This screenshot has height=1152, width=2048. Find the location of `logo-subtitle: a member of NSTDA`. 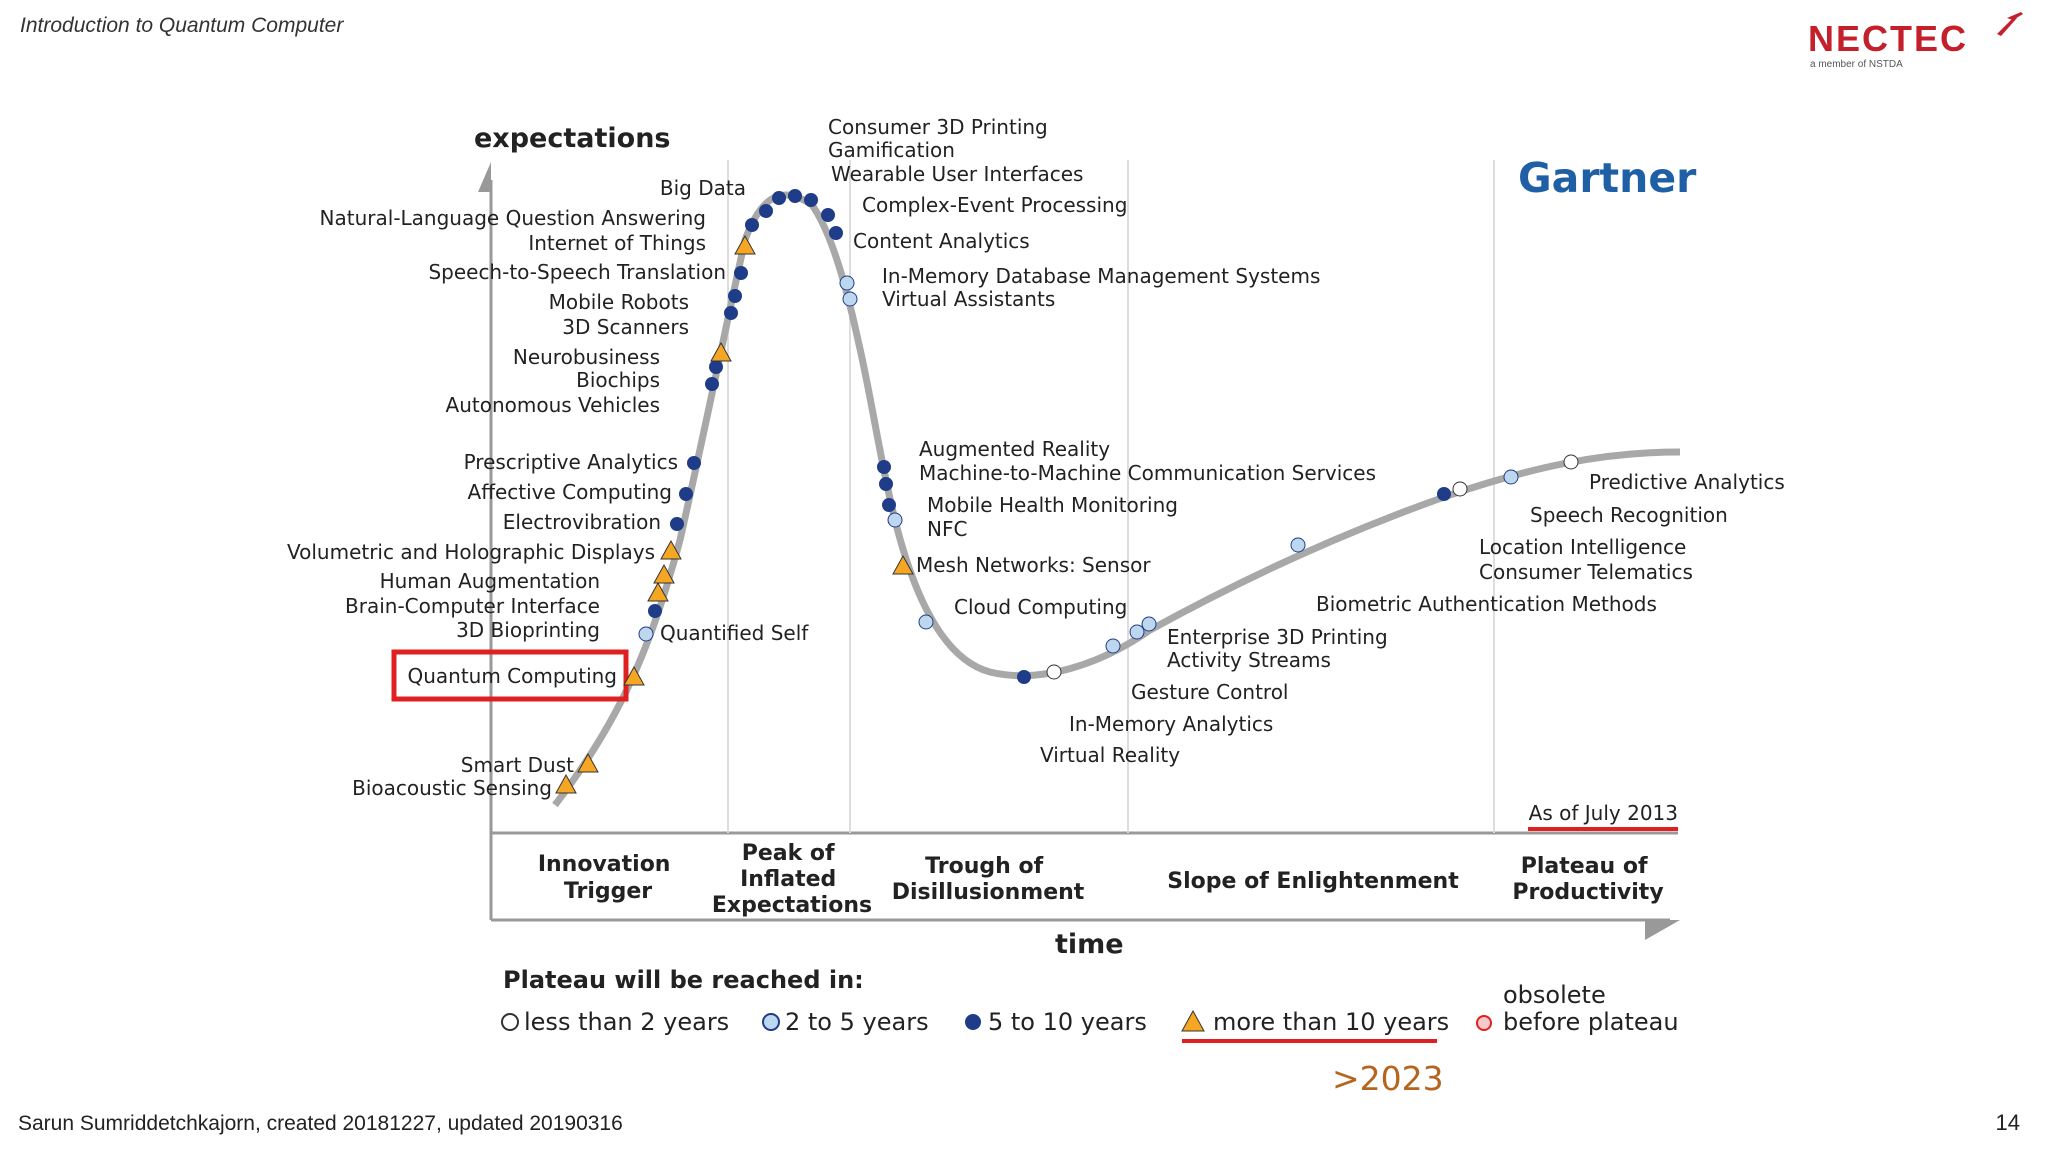

logo-subtitle: a member of NSTDA is located at coordinates (1856, 64).